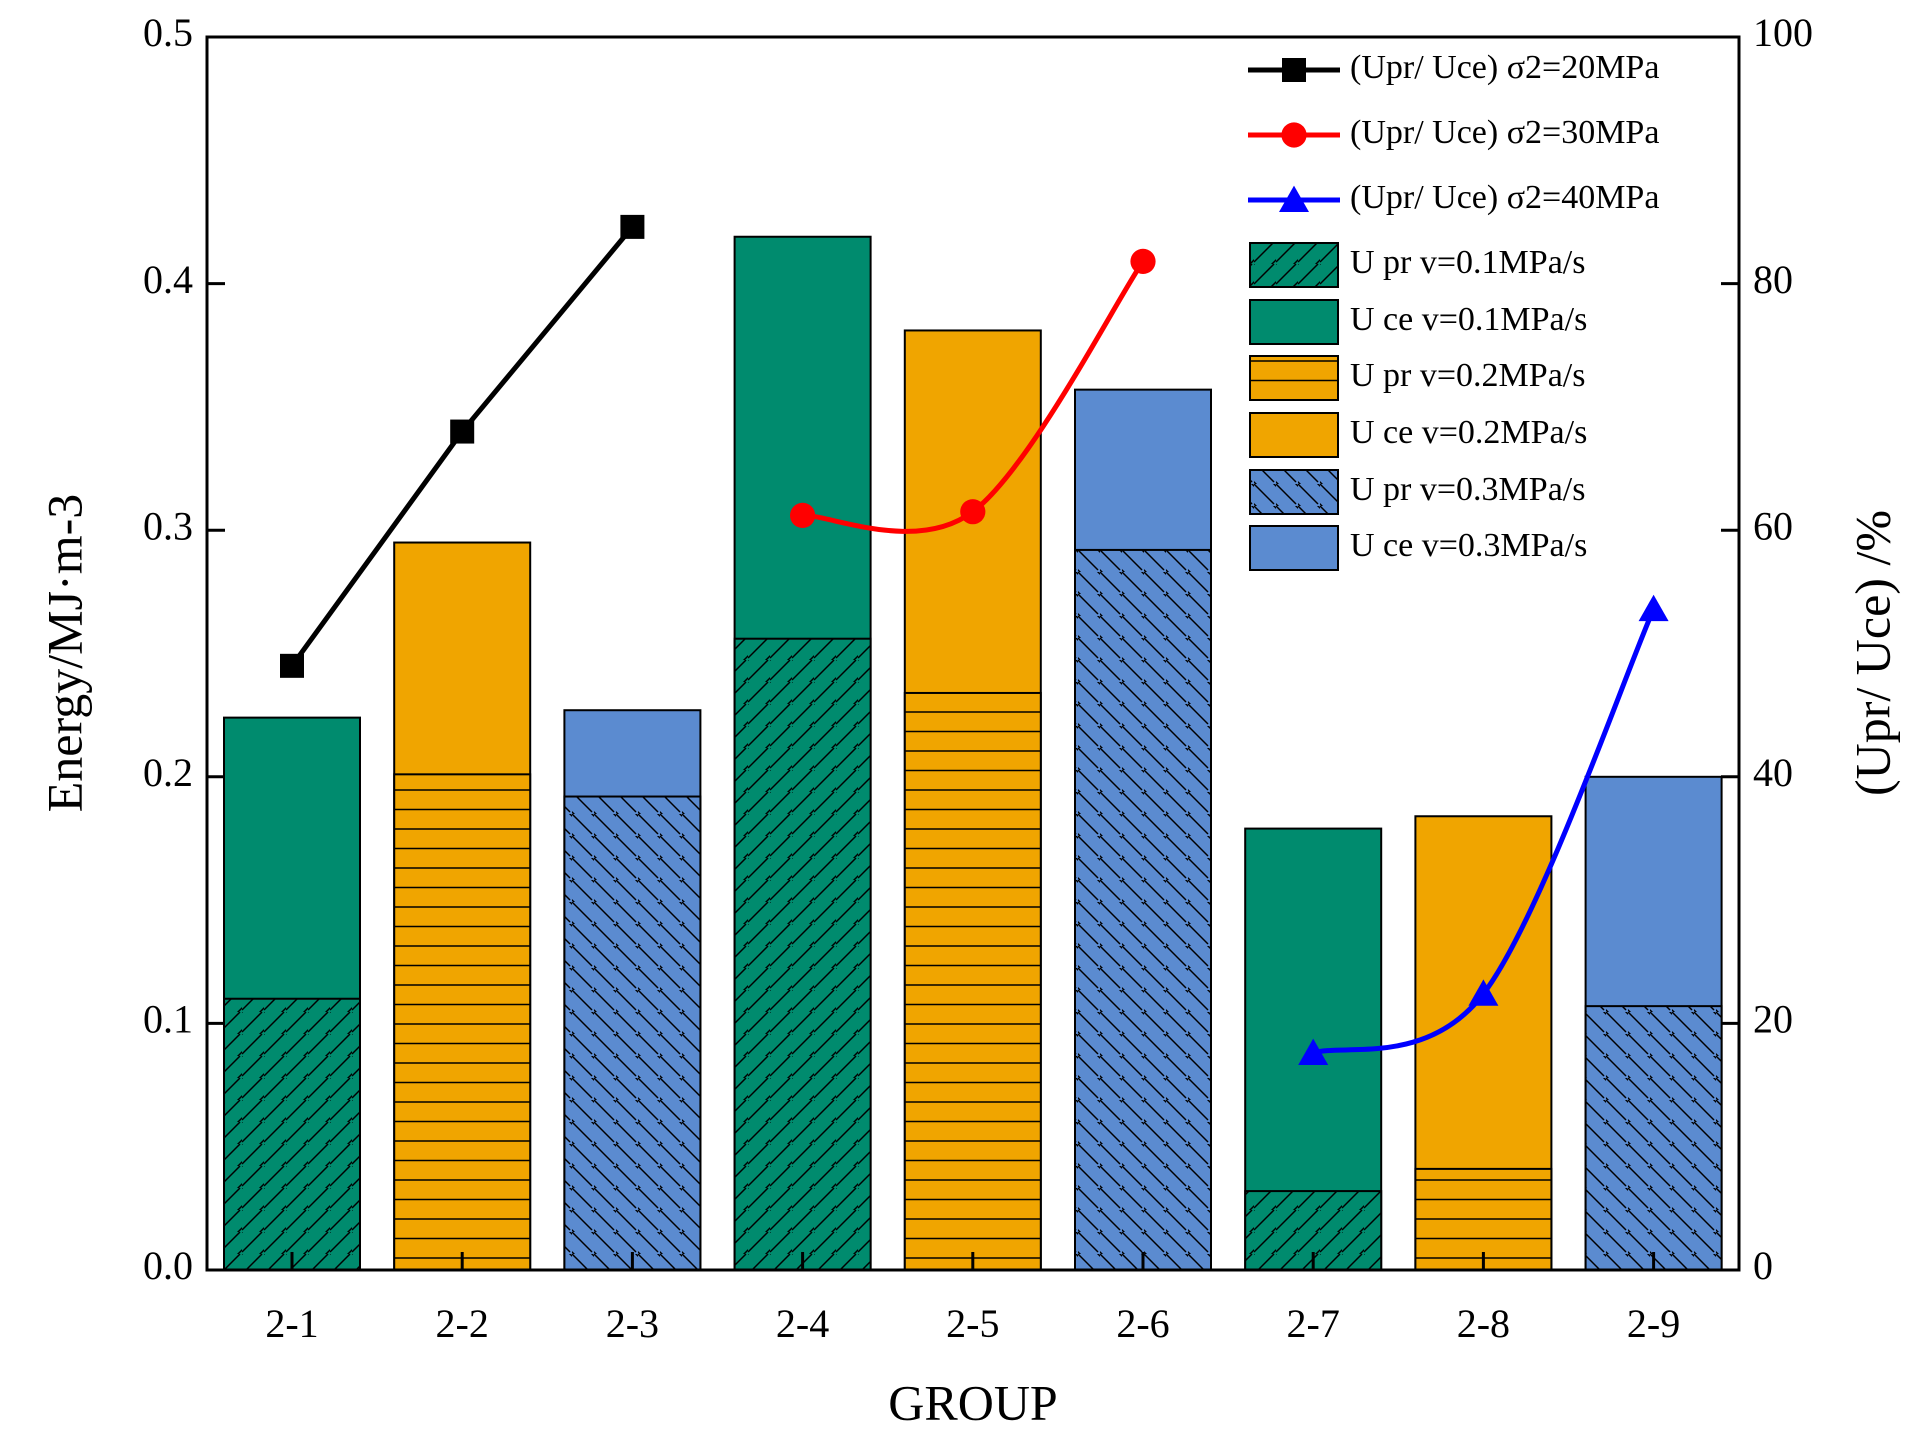 The image size is (1924, 1454). I want to click on y2-tick-label: 60, so click(1773, 525).